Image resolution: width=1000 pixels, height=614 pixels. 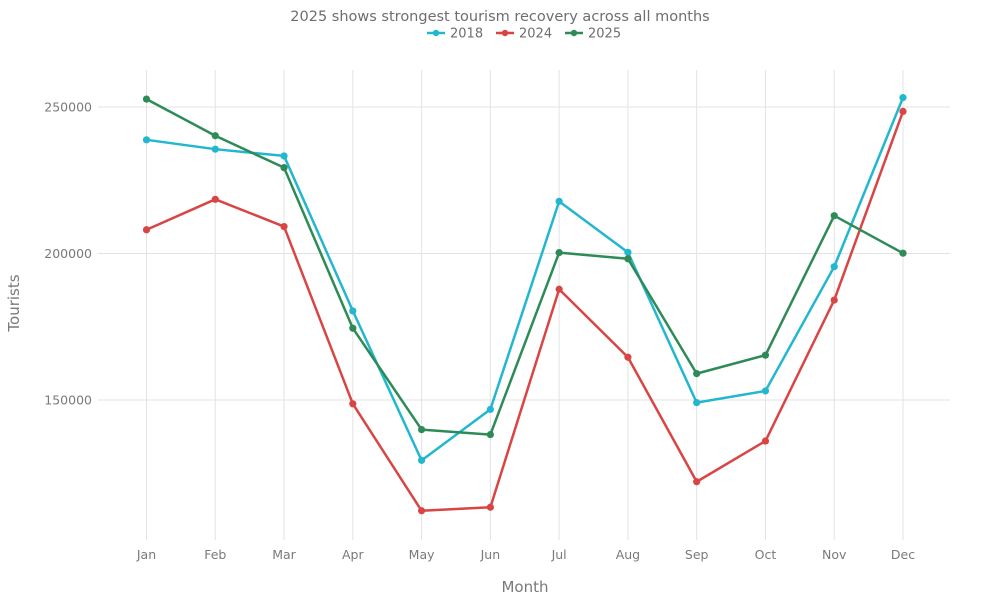 I want to click on x-tick-label: Nov, so click(x=834, y=554).